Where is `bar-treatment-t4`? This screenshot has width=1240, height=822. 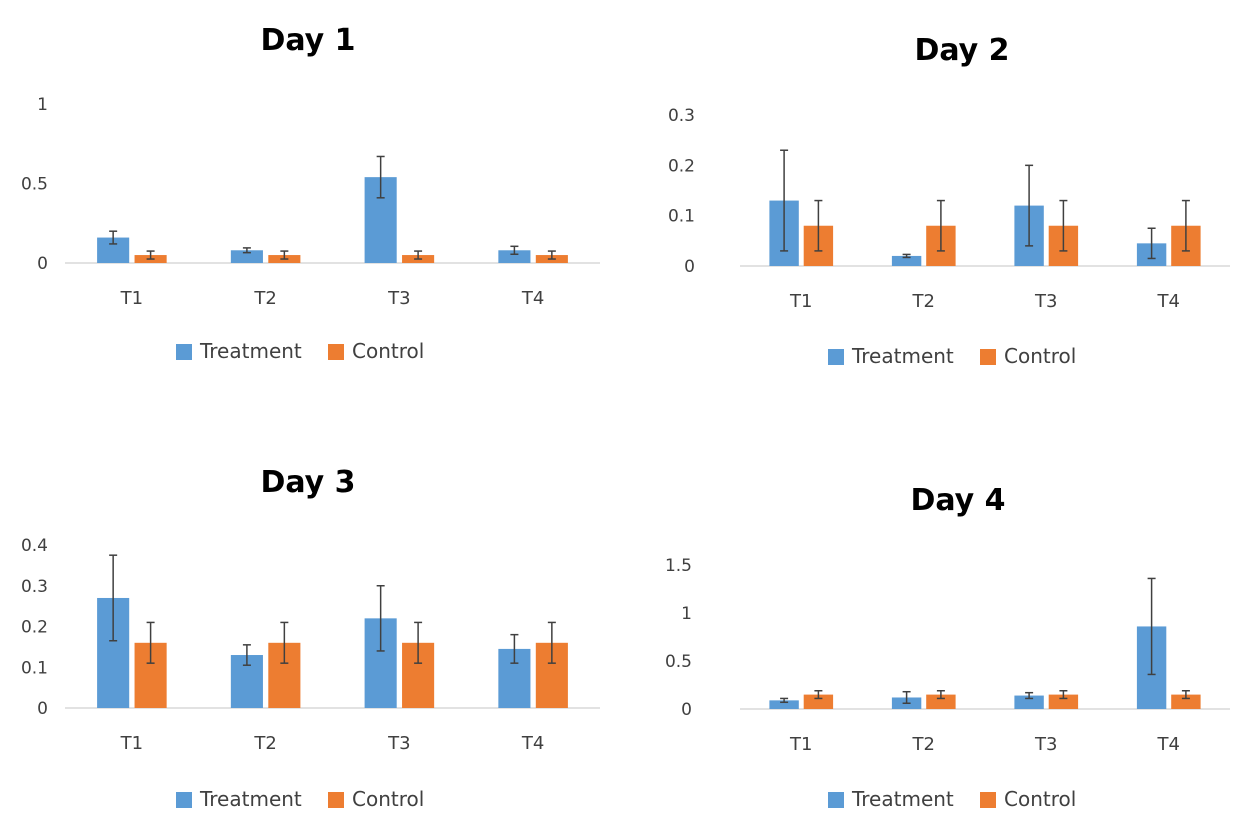
bar-treatment-t4 is located at coordinates (514, 256).